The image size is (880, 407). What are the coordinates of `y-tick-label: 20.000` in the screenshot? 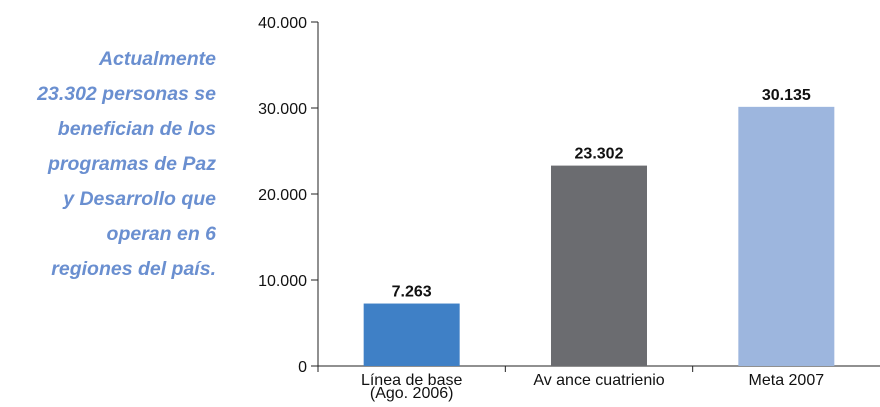 It's located at (282, 195).